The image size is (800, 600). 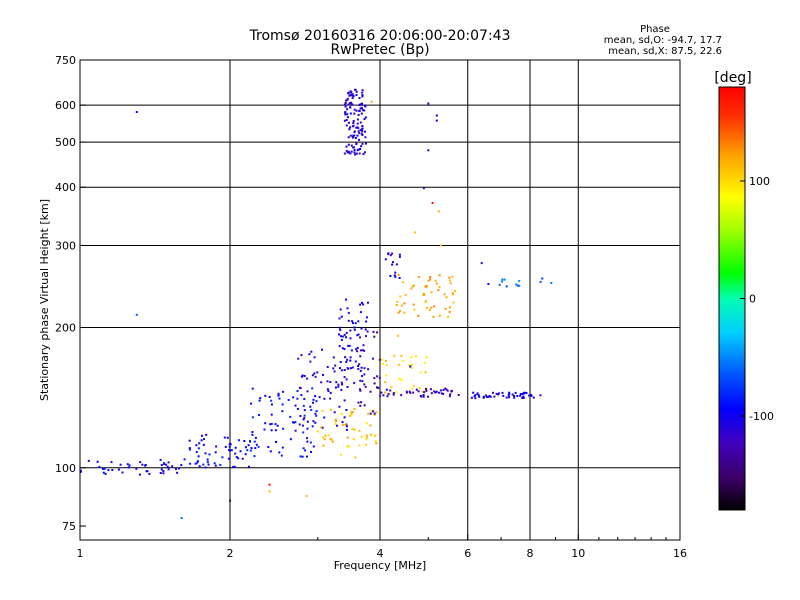 What do you see at coordinates (761, 416) in the screenshot?
I see `colorbar-tick-label: -100` at bounding box center [761, 416].